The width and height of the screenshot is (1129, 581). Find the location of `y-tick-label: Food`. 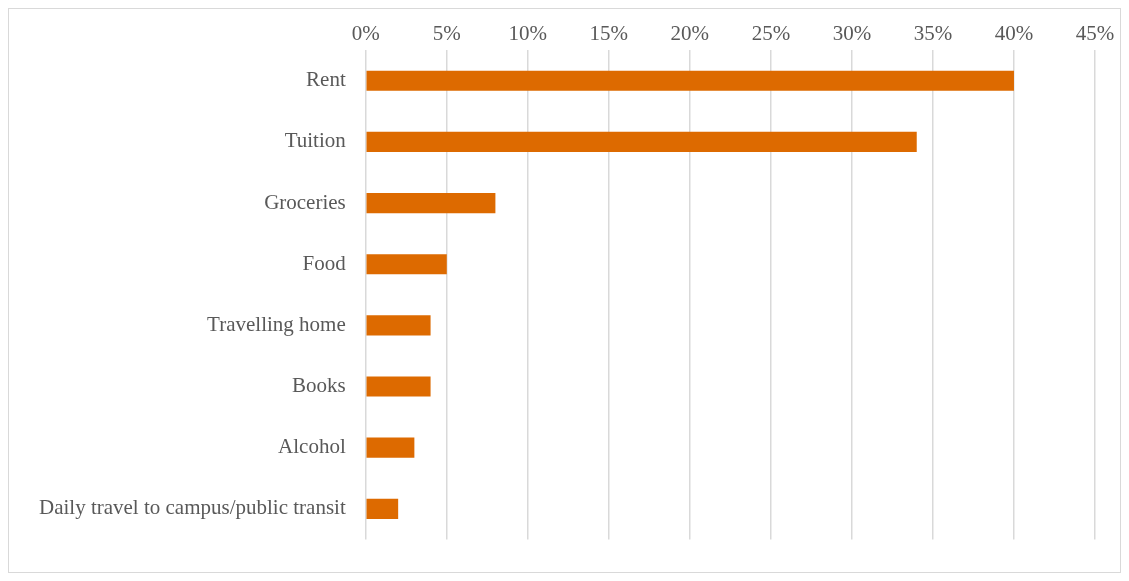

y-tick-label: Food is located at coordinates (324, 262).